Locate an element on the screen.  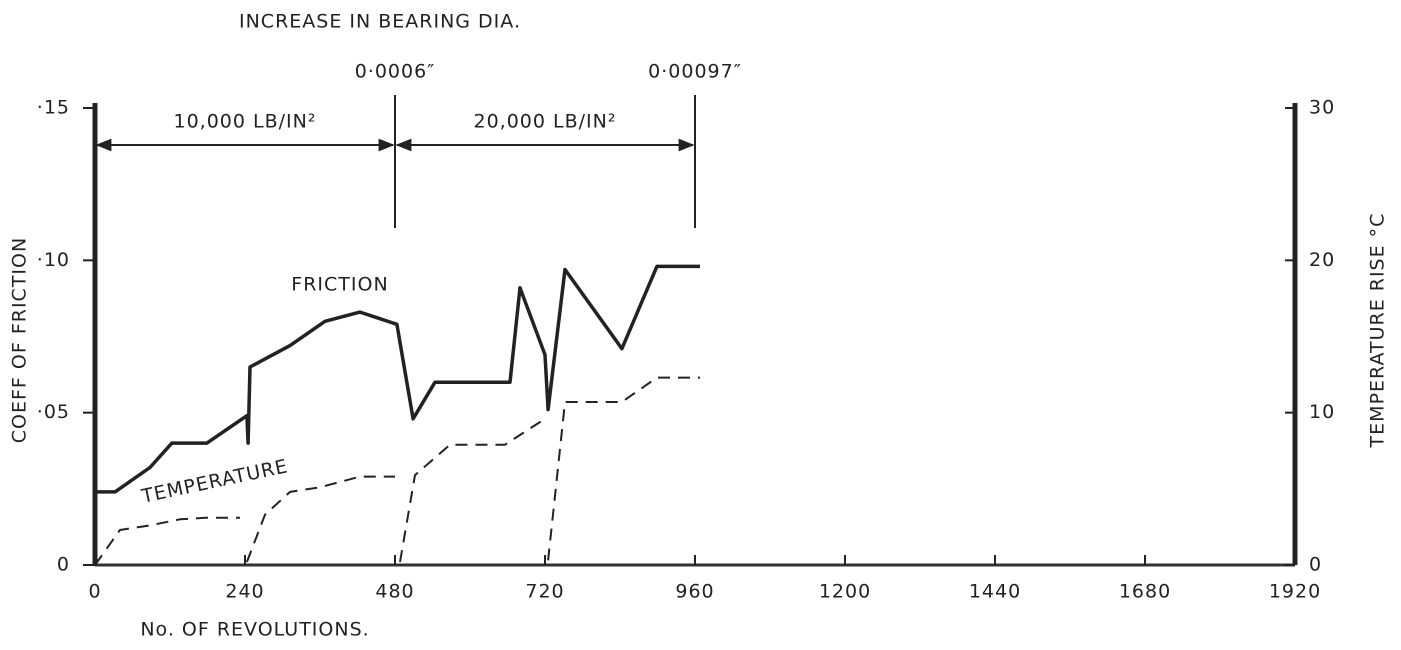
y2-tick-label: 20 is located at coordinates (1322, 260).